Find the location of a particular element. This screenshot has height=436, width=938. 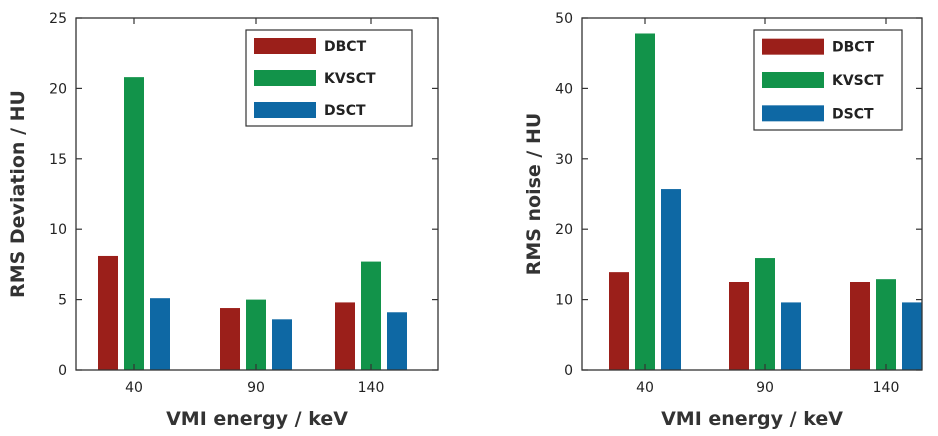

y-axis-title: RMS Deviation / HU is located at coordinates (18, 194).